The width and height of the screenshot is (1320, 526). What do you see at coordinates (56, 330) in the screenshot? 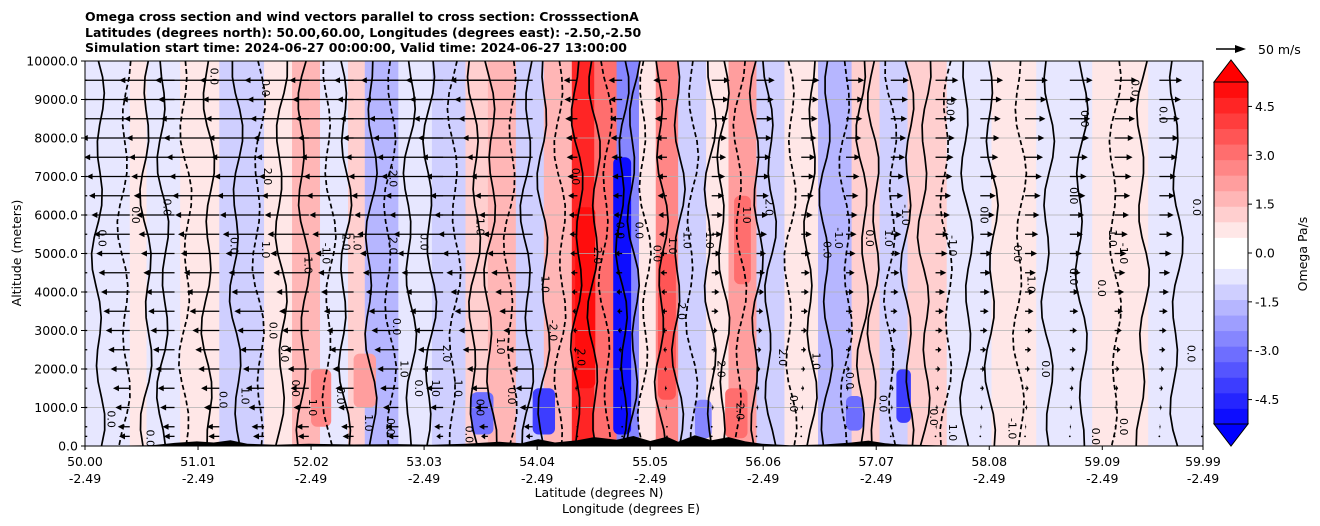
I see `y-tick-label: 3000.0` at bounding box center [56, 330].